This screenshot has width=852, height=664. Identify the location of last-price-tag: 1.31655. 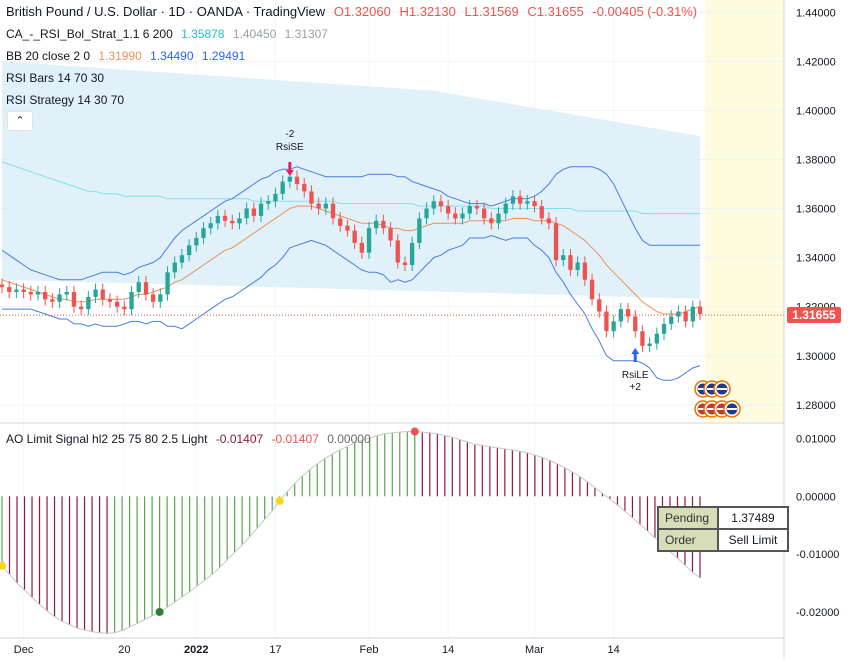
(814, 315).